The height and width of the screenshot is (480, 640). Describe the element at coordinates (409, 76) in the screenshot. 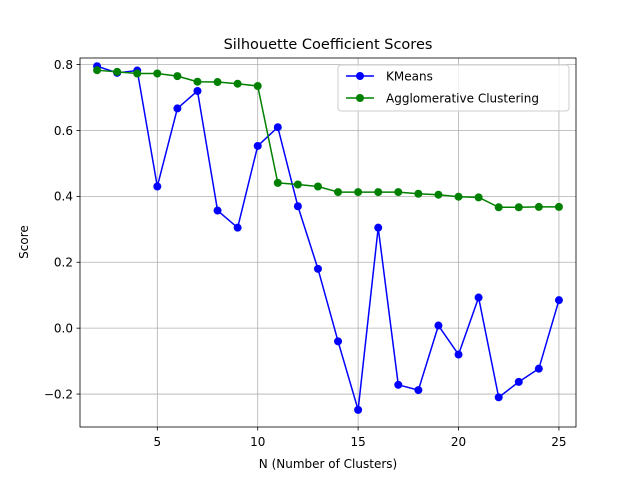

I see `legend-label: KMeans` at that location.